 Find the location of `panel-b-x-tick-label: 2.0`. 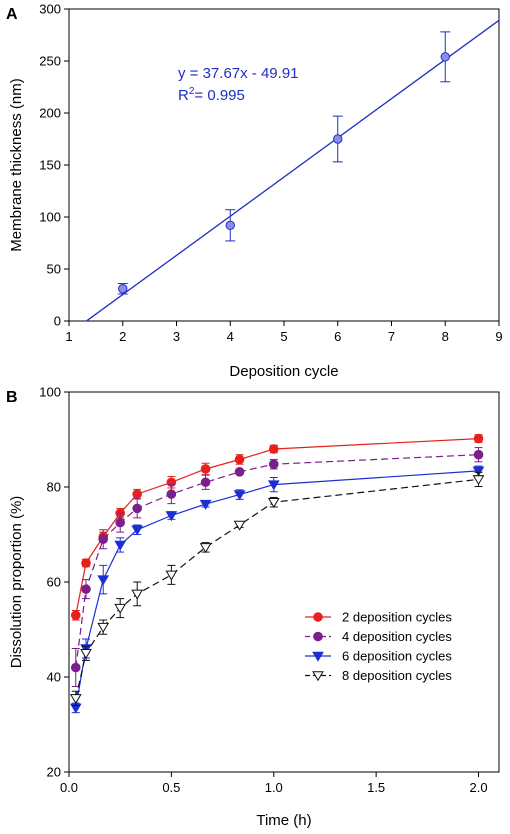

panel-b-x-tick-label: 2.0 is located at coordinates (478, 787).